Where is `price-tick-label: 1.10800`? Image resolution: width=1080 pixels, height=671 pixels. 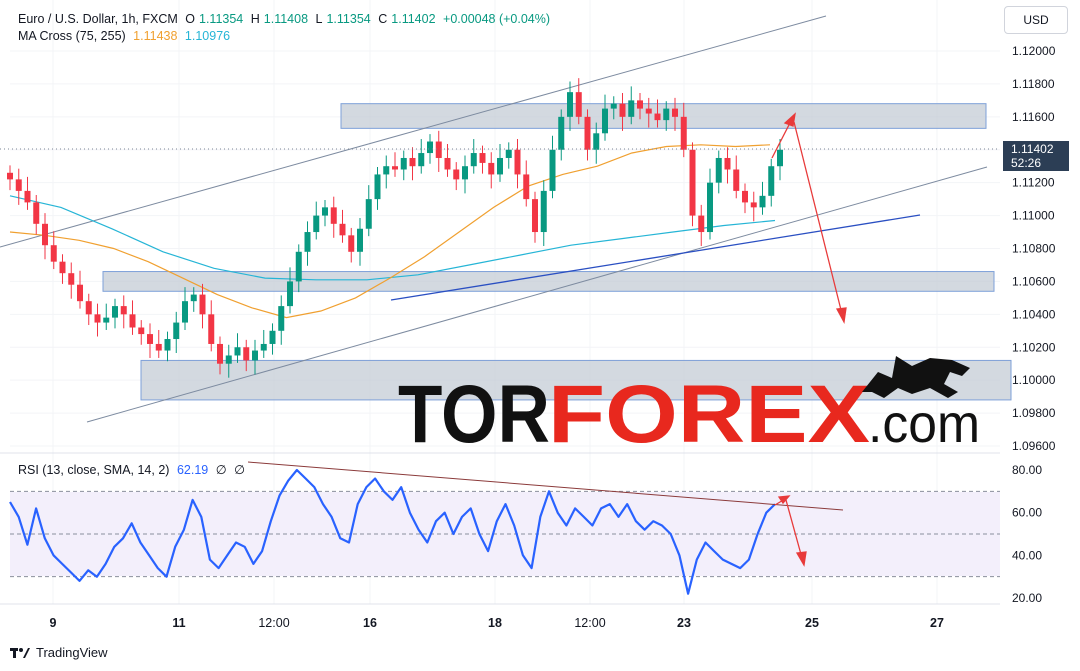
price-tick-label: 1.10800 is located at coordinates (1034, 249).